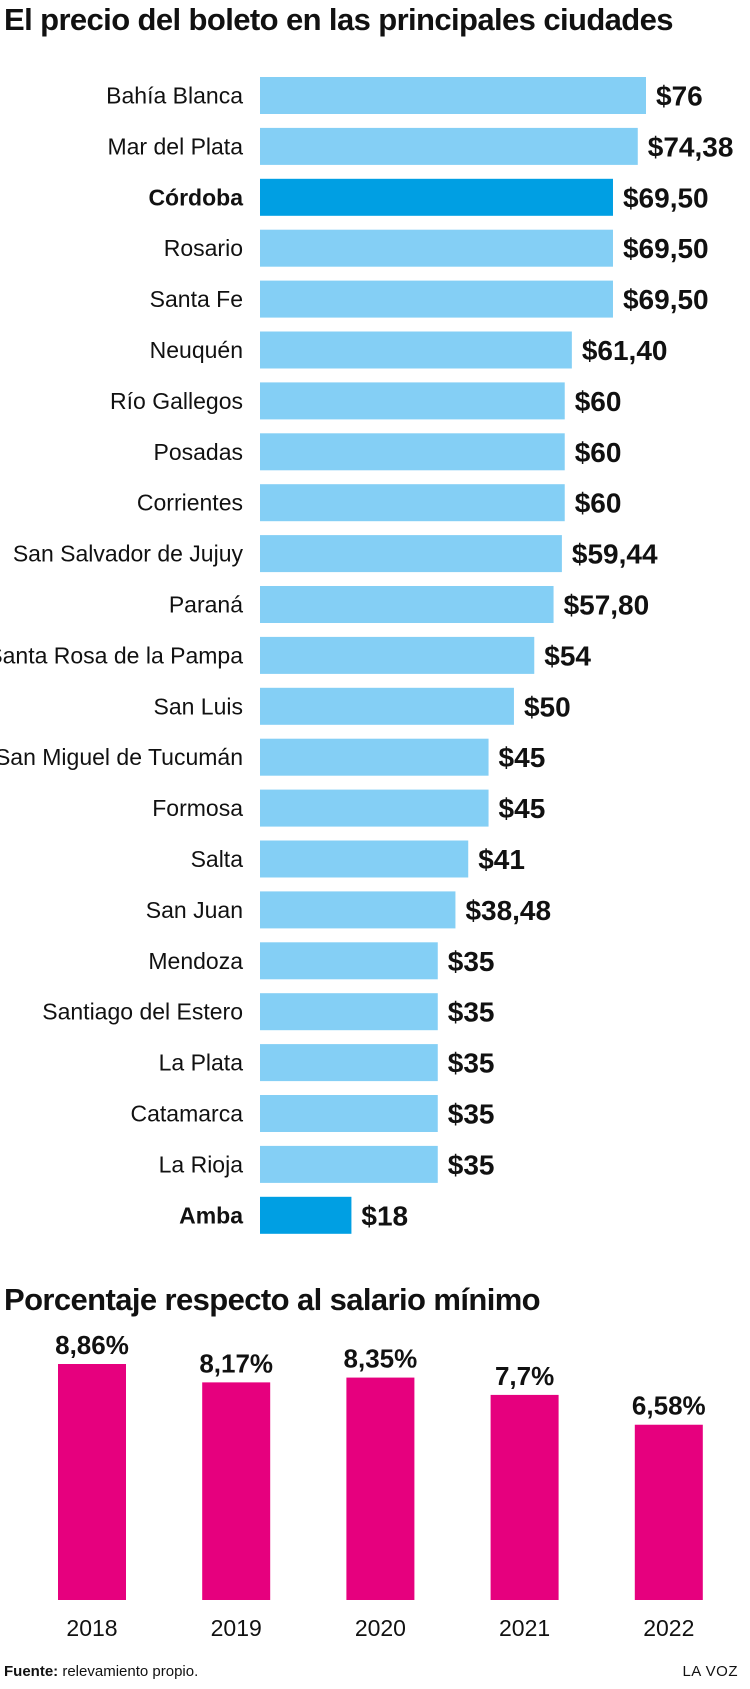 This screenshot has width=750, height=1689. Describe the element at coordinates (211, 1215) in the screenshot. I see `category-label: Amba` at that location.